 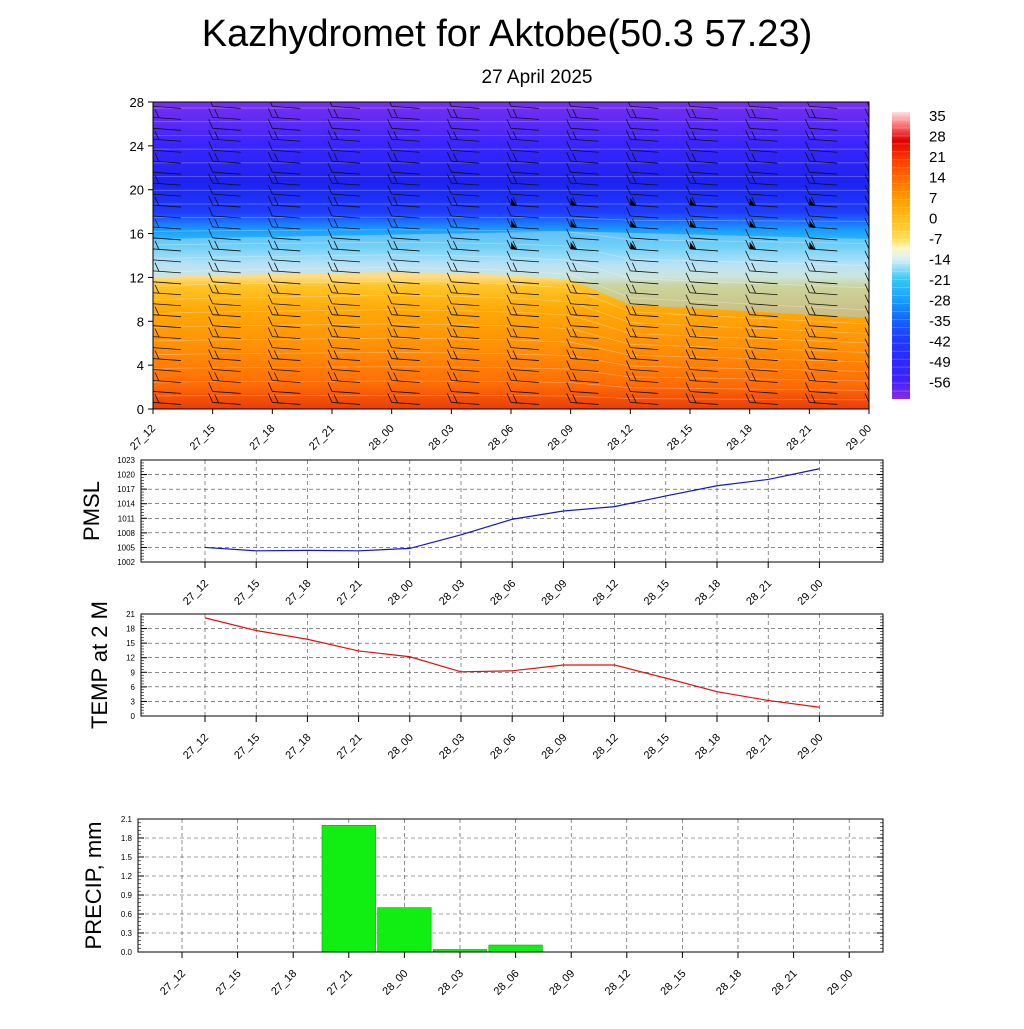 I want to click on isotherm, so click(x=511, y=302).